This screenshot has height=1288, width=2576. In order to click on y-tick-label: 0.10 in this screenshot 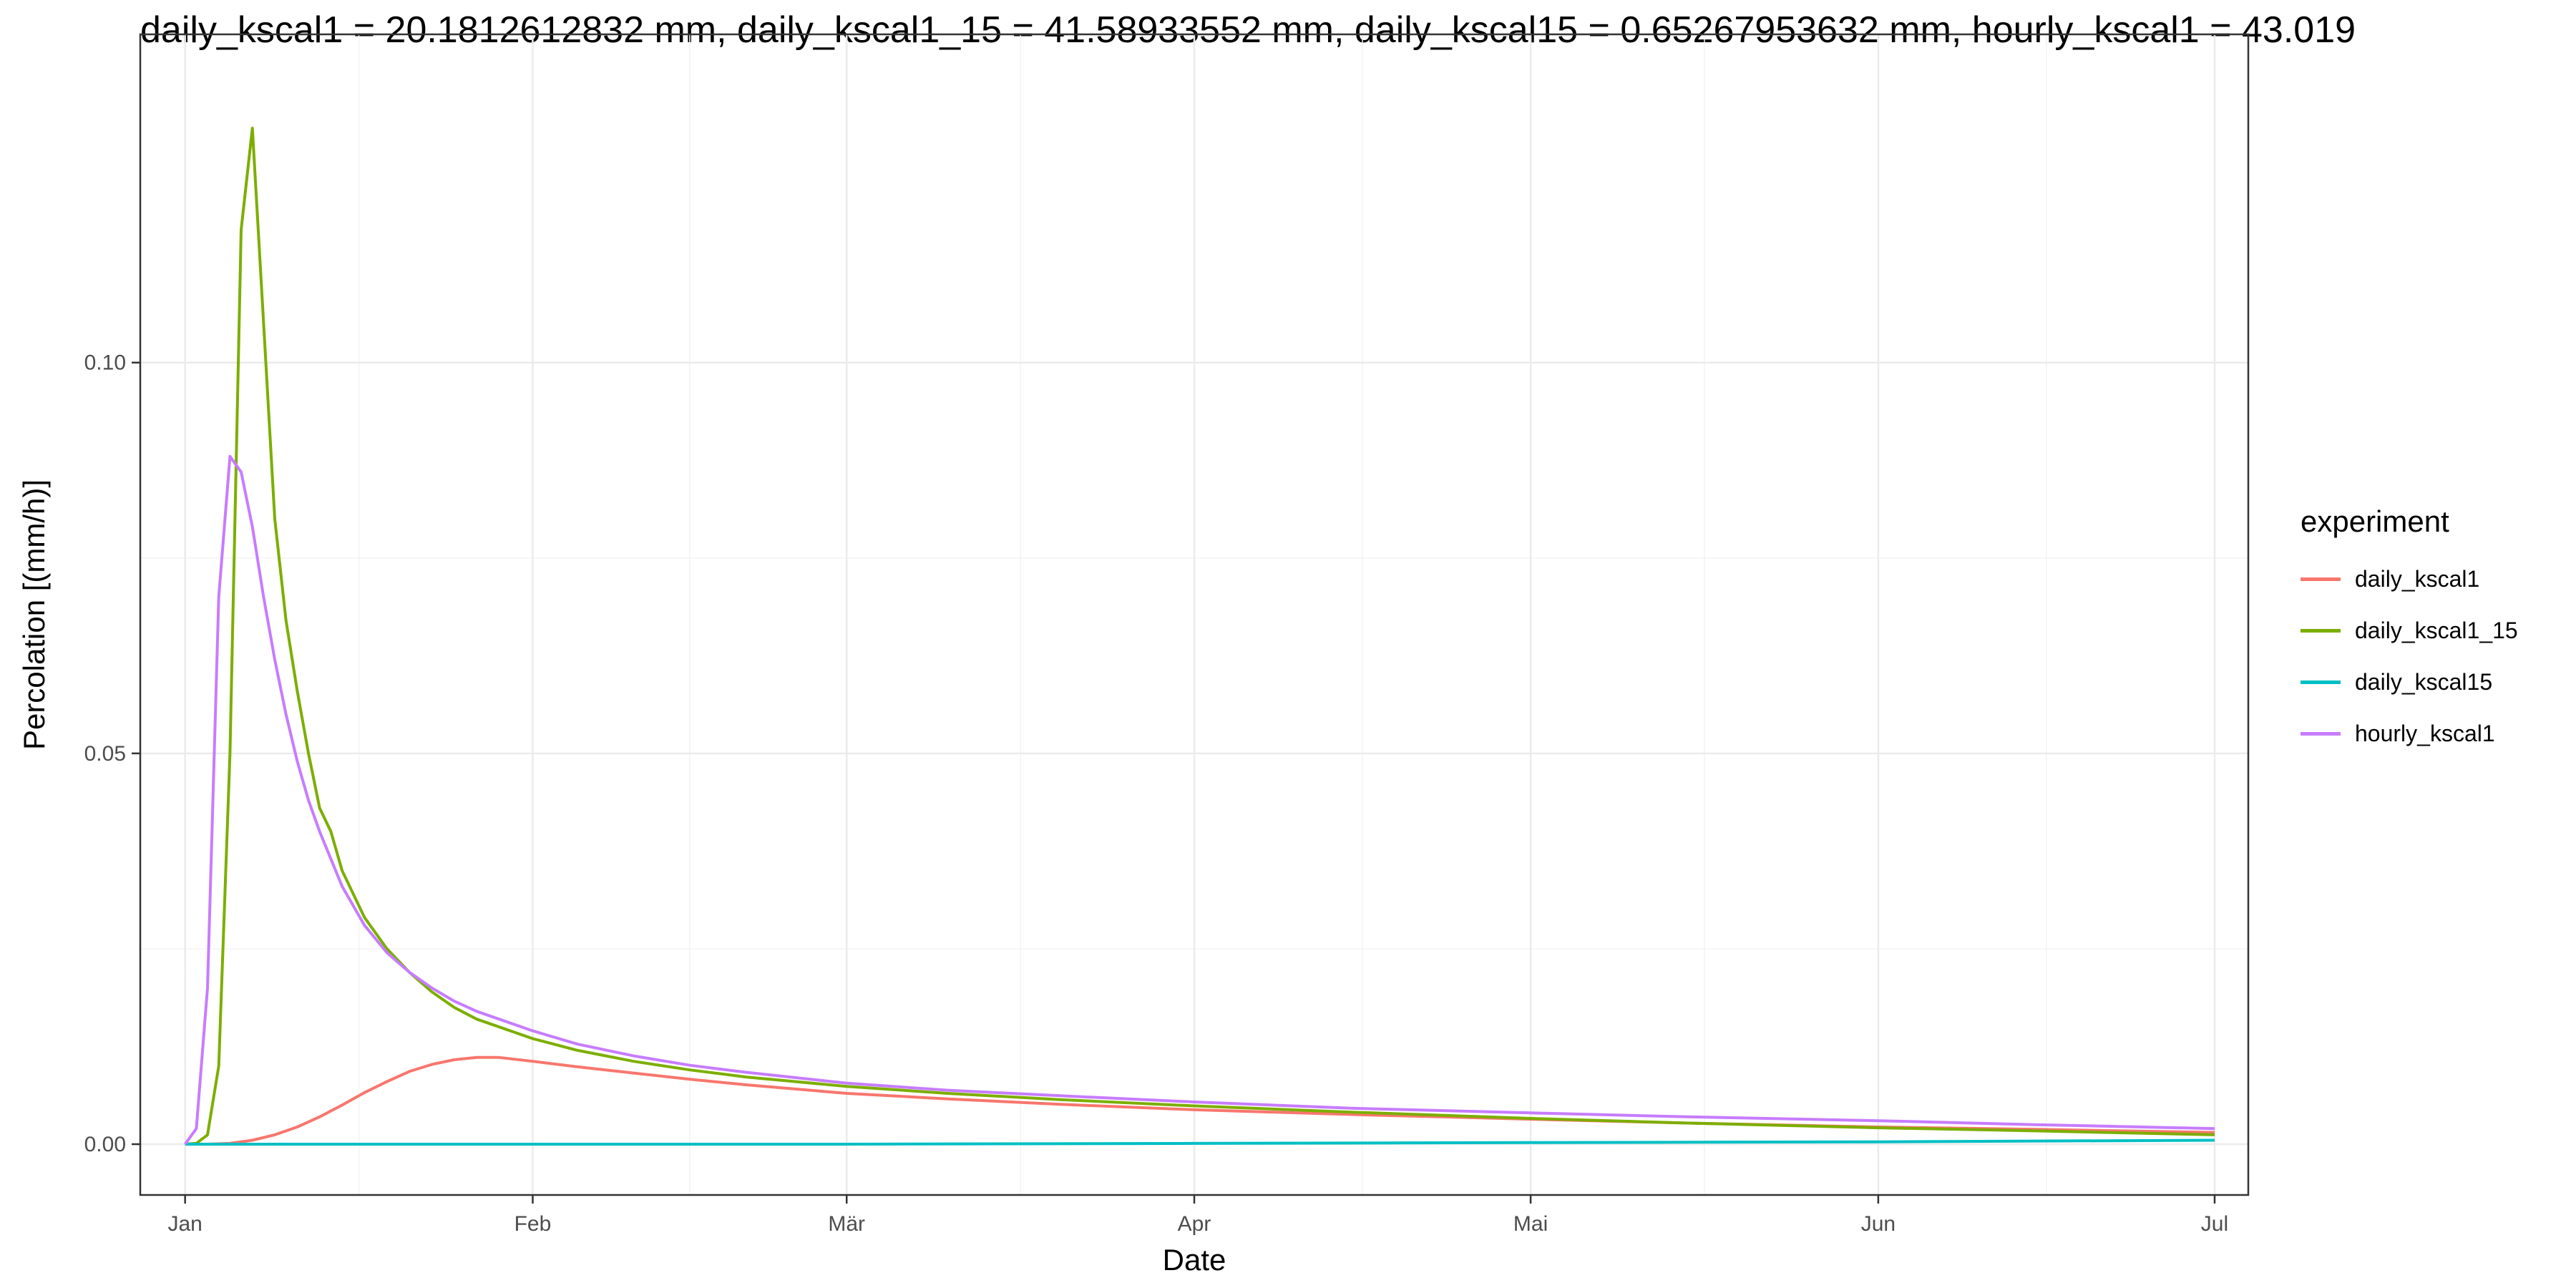, I will do `click(105, 363)`.